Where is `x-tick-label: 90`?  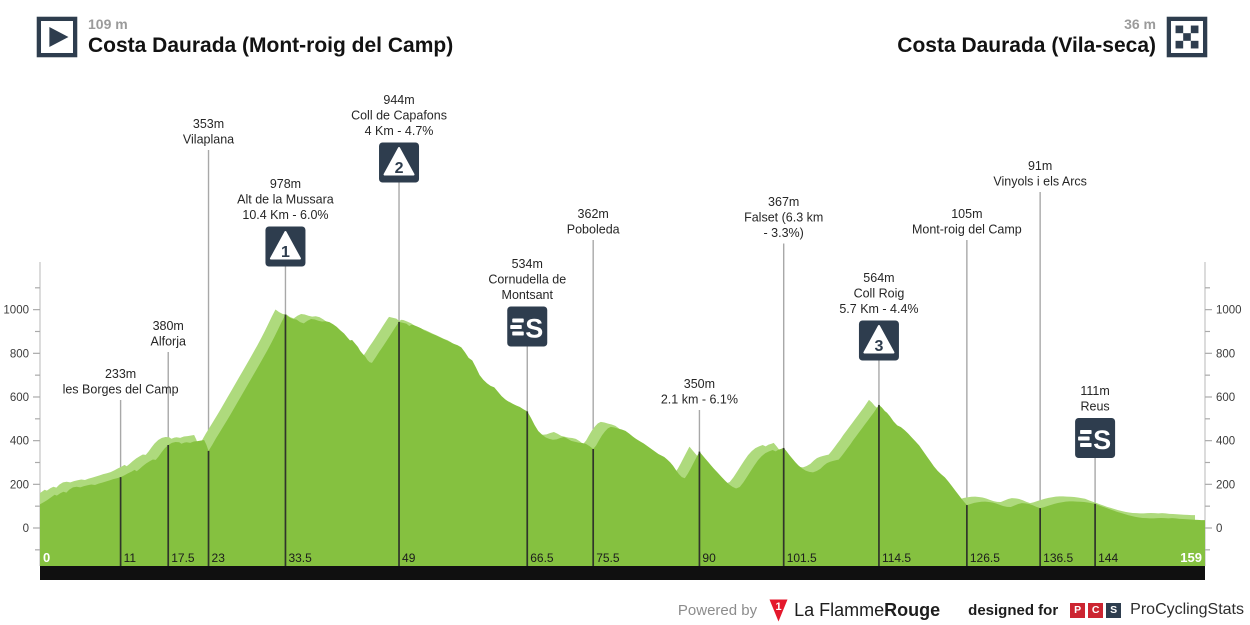 x-tick-label: 90 is located at coordinates (709, 558).